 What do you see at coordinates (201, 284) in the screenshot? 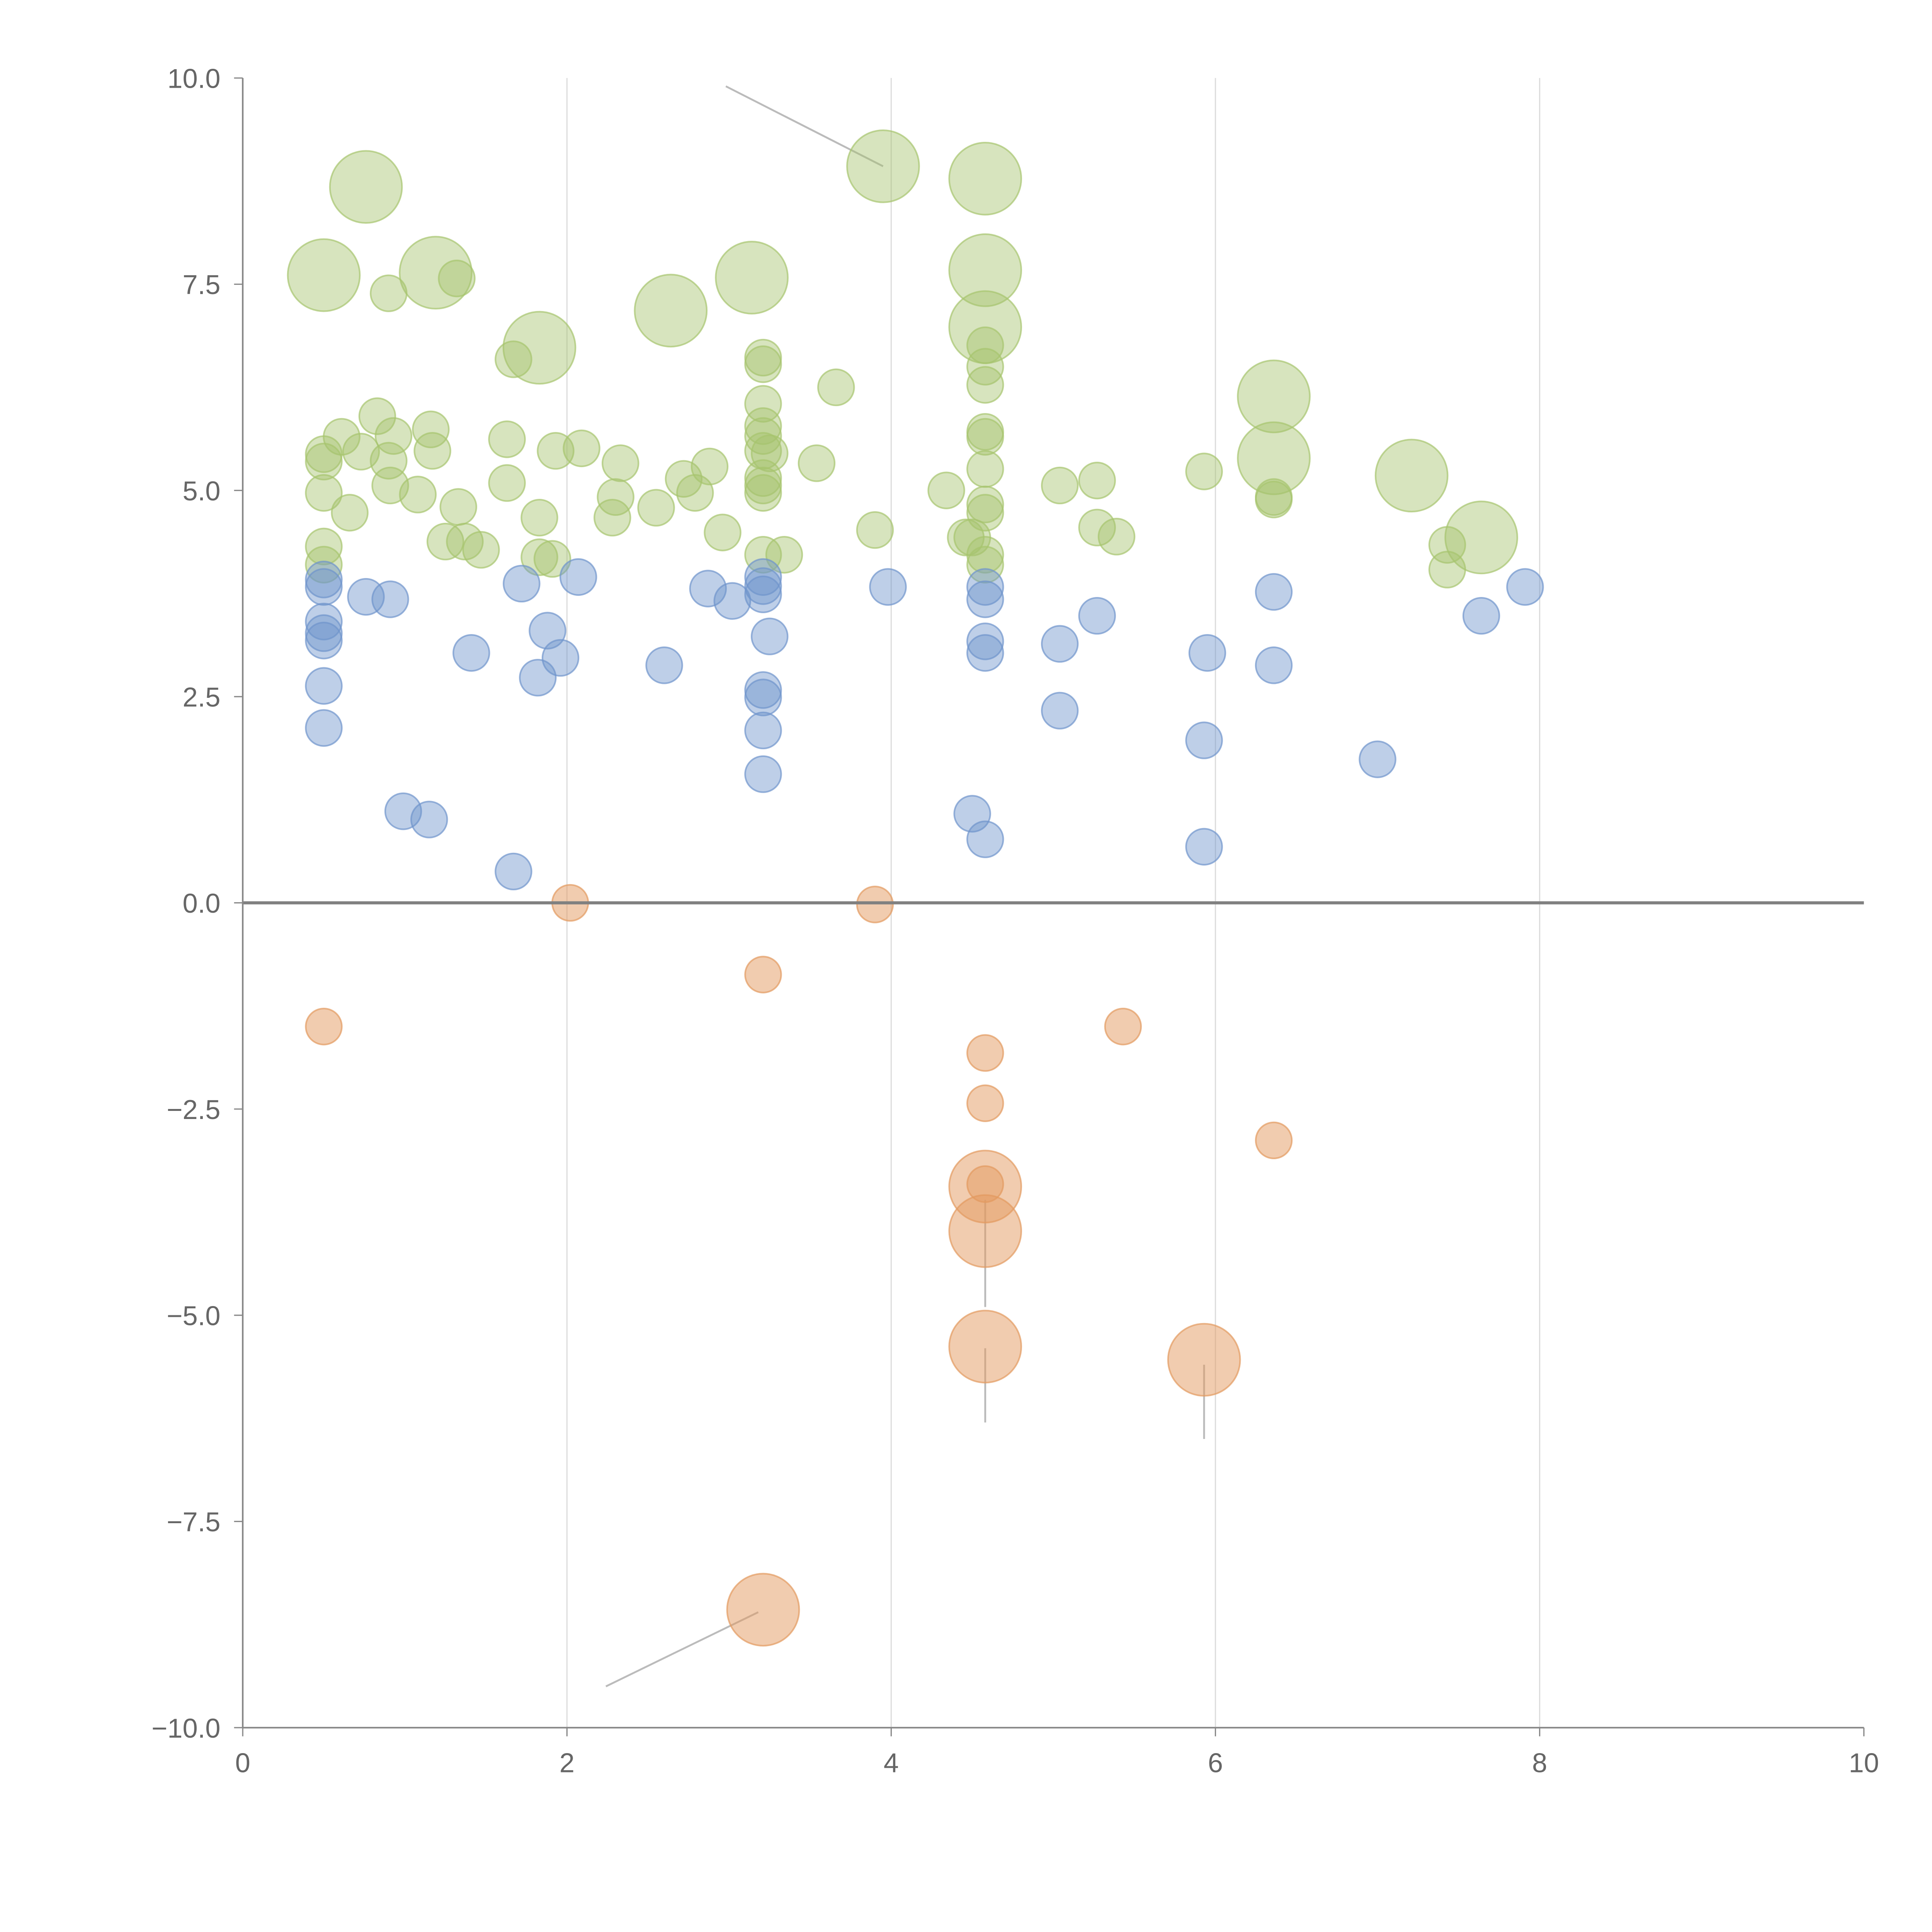
I see `y-tick-label: 7.5` at bounding box center [201, 284].